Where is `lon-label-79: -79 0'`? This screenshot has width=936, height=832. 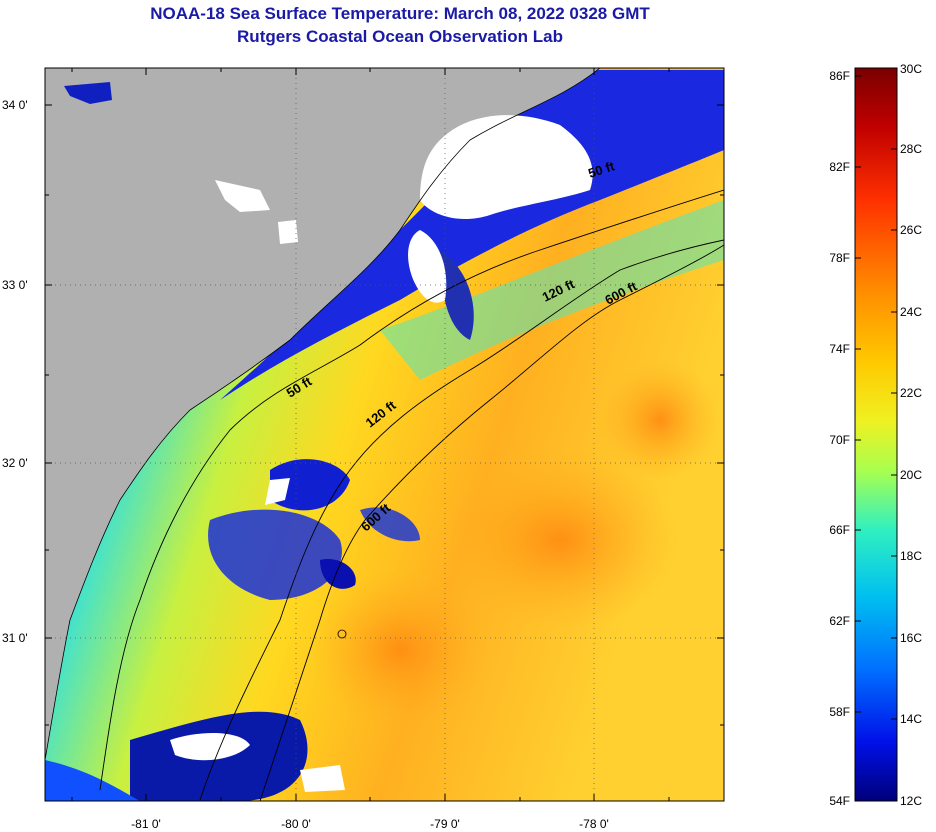
lon-label-79: -79 0' is located at coordinates (445, 824).